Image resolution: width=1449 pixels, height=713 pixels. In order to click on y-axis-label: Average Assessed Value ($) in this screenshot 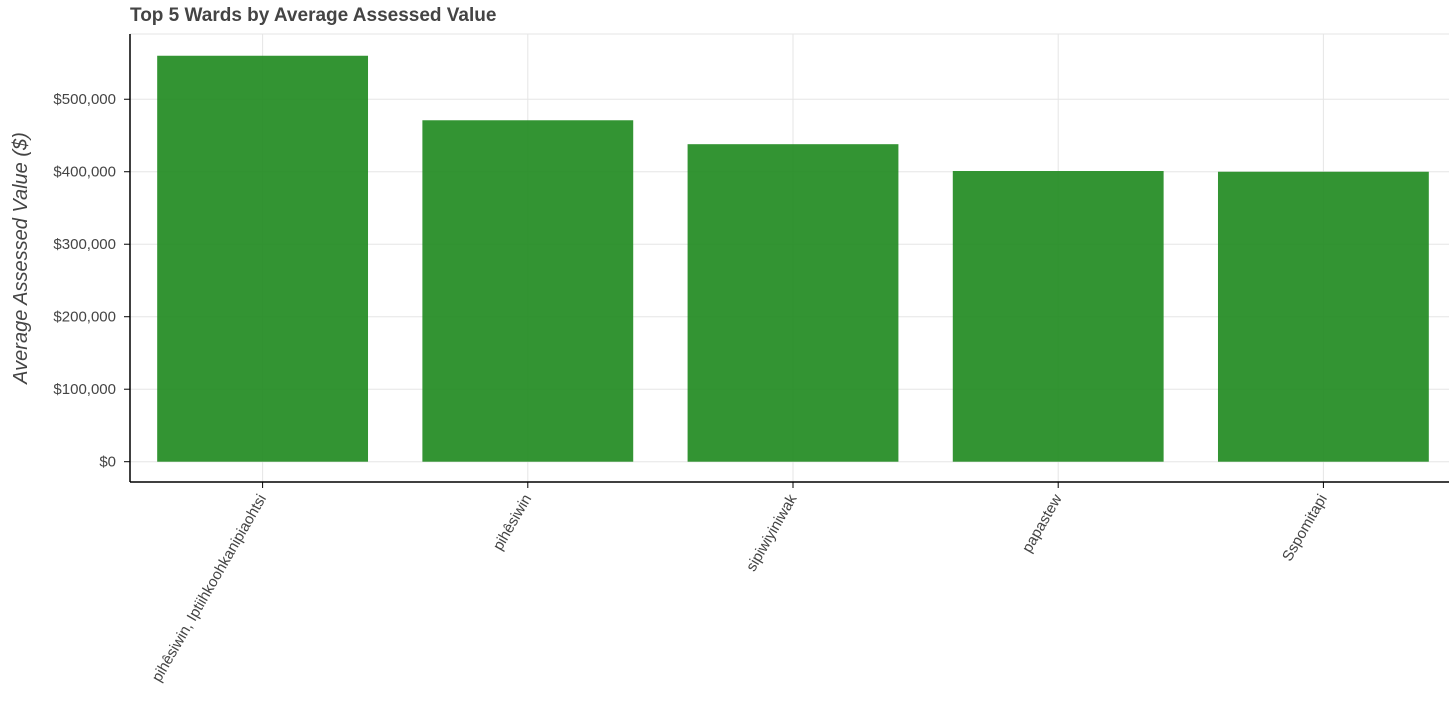, I will do `click(21, 258)`.